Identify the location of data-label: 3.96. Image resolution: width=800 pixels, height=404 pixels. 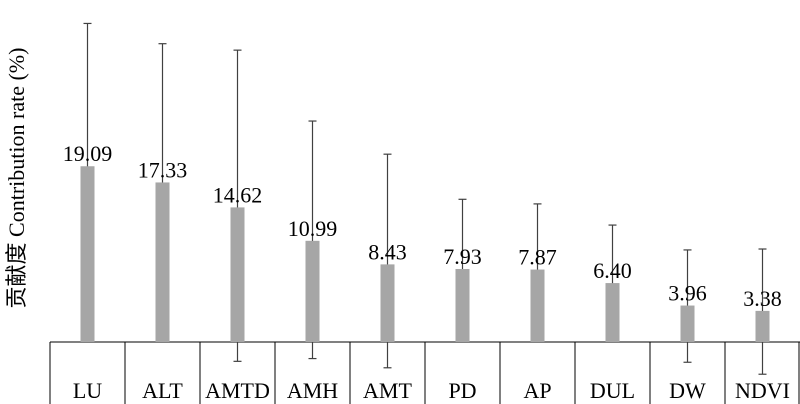
(687, 293).